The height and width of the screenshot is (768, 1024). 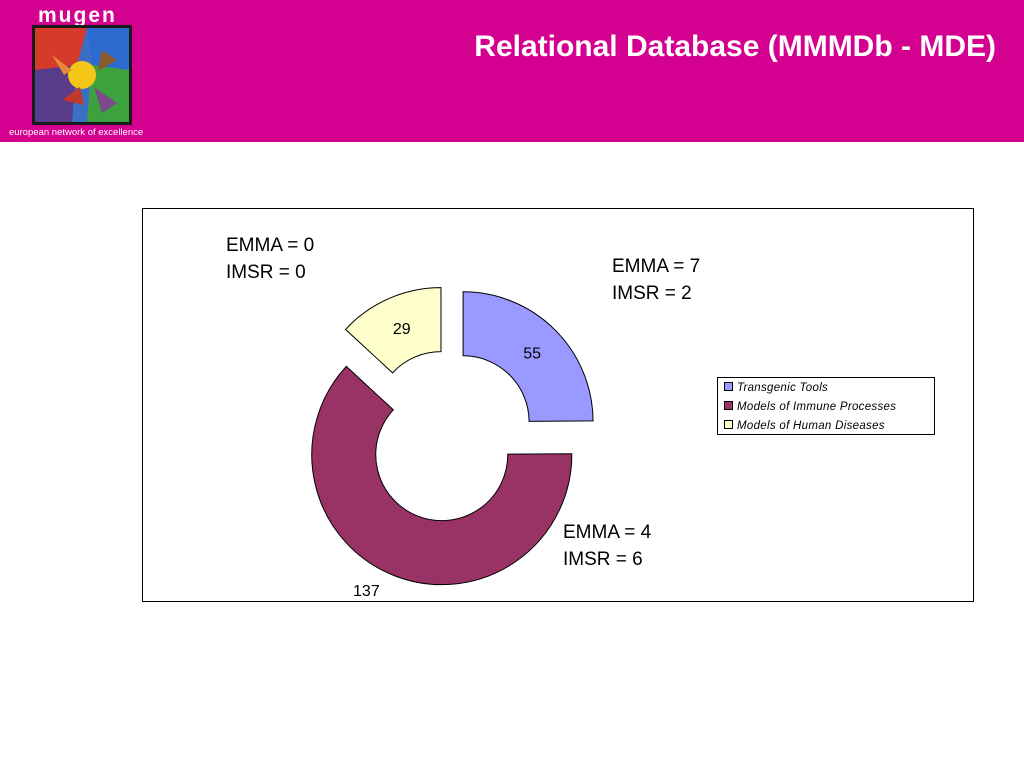 What do you see at coordinates (76, 132) in the screenshot?
I see `logo-tagline: european network of excellence` at bounding box center [76, 132].